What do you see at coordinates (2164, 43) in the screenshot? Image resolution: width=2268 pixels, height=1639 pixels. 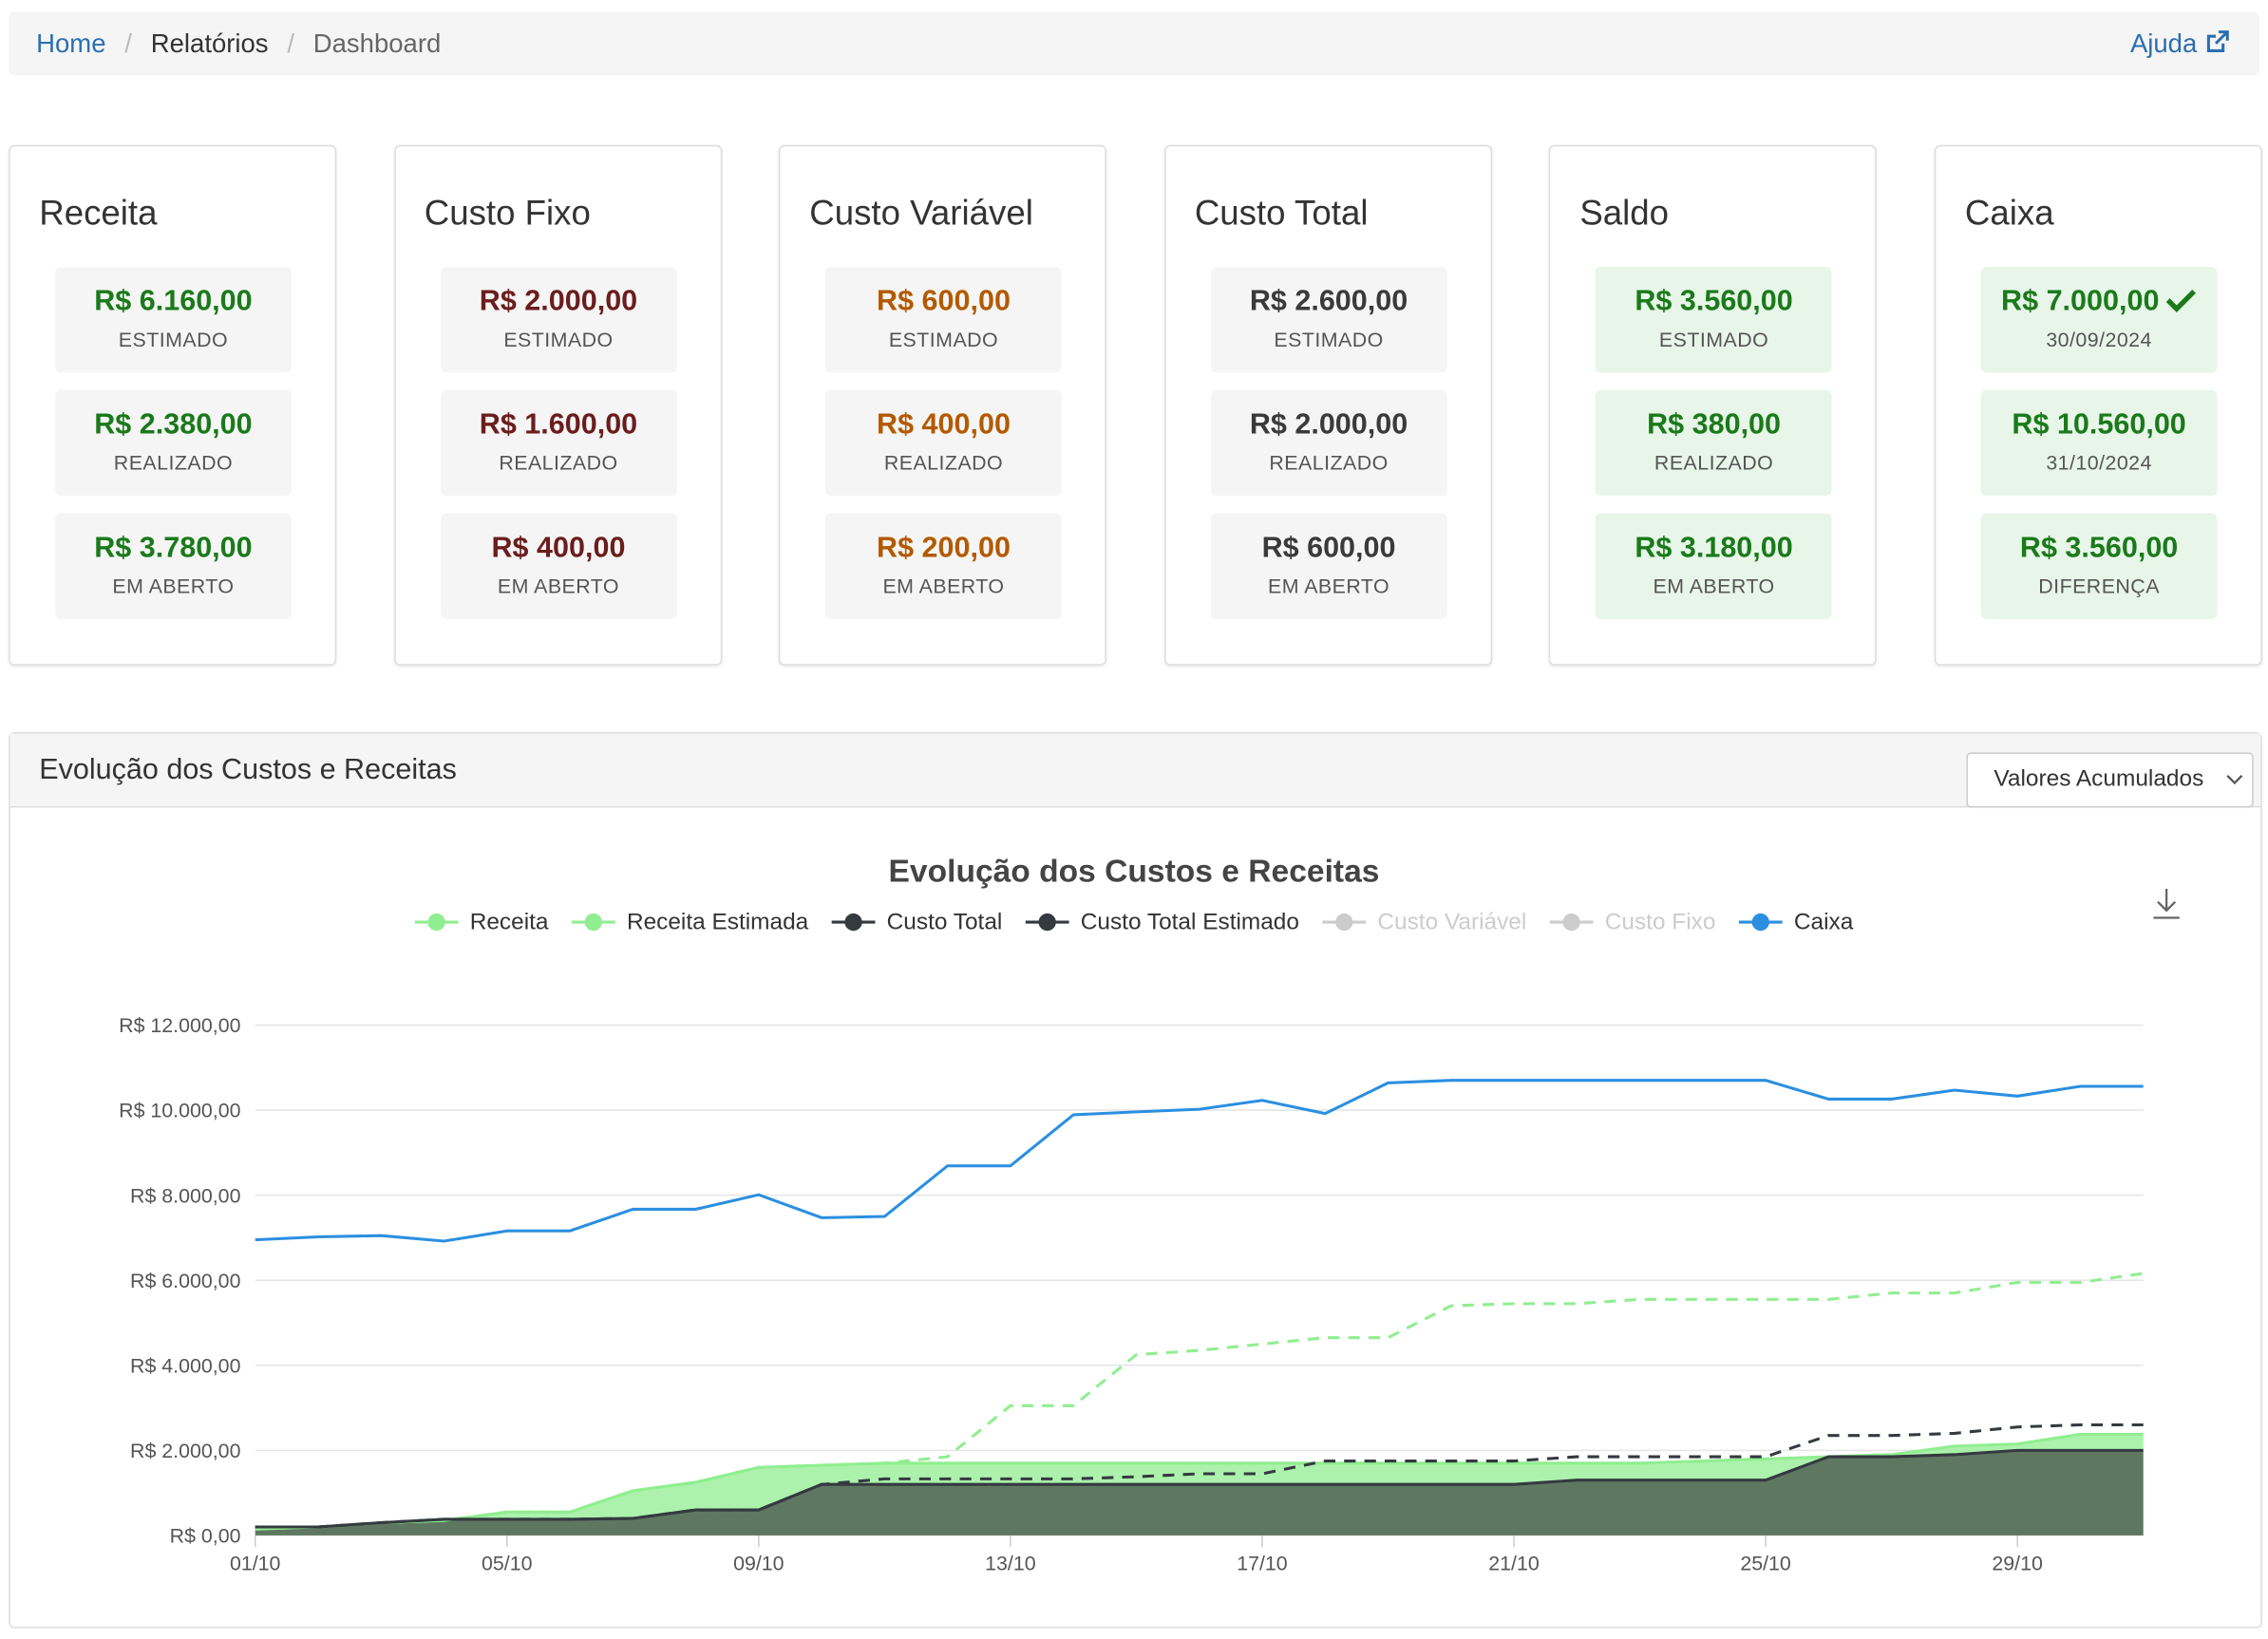 I see `help-text: Ajuda` at bounding box center [2164, 43].